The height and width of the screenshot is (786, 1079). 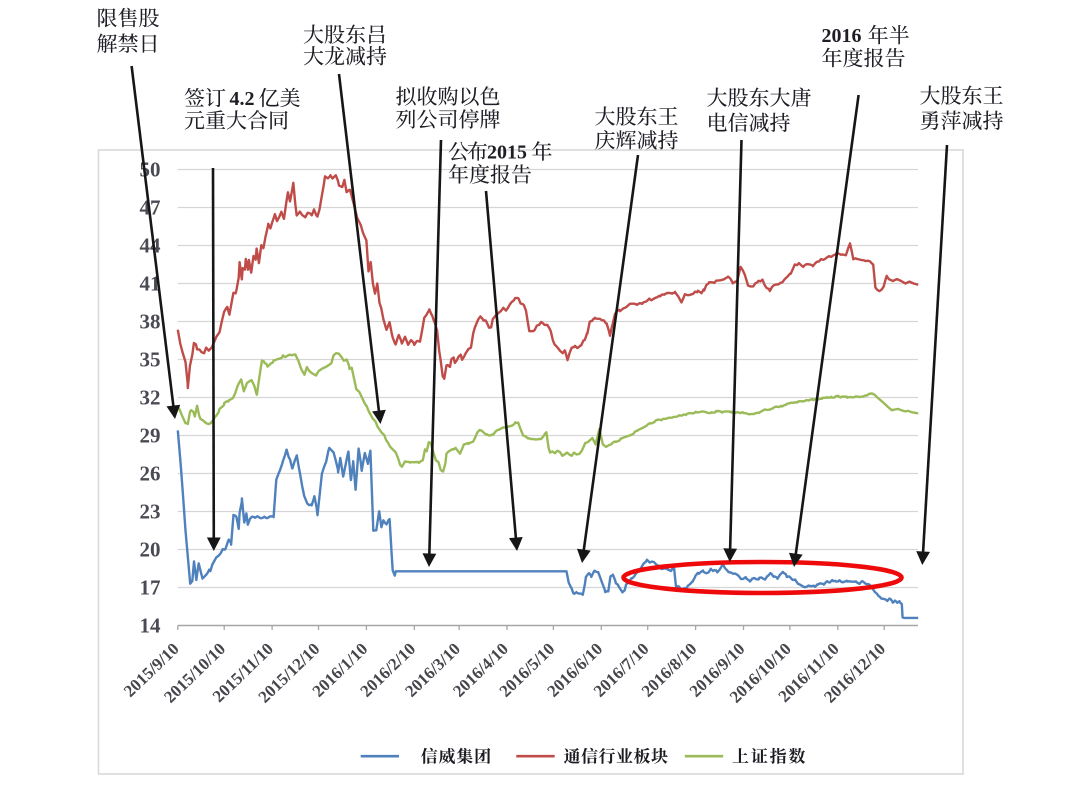 I want to click on svg-text: 41, so click(x=150, y=284).